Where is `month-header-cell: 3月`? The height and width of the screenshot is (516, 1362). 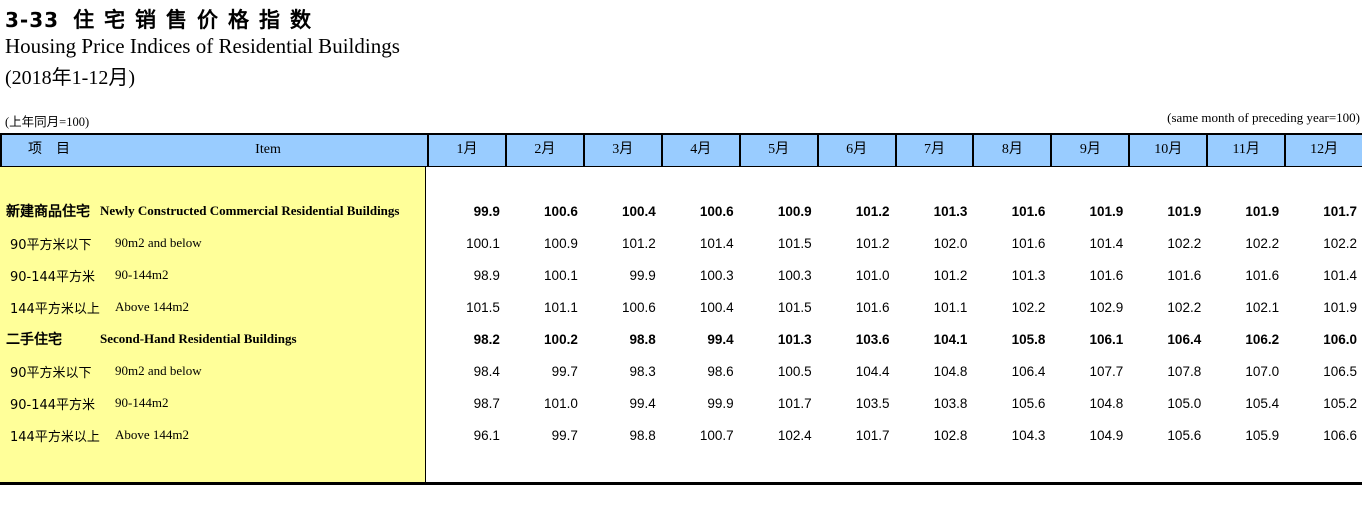 month-header-cell: 3月 is located at coordinates (621, 150).